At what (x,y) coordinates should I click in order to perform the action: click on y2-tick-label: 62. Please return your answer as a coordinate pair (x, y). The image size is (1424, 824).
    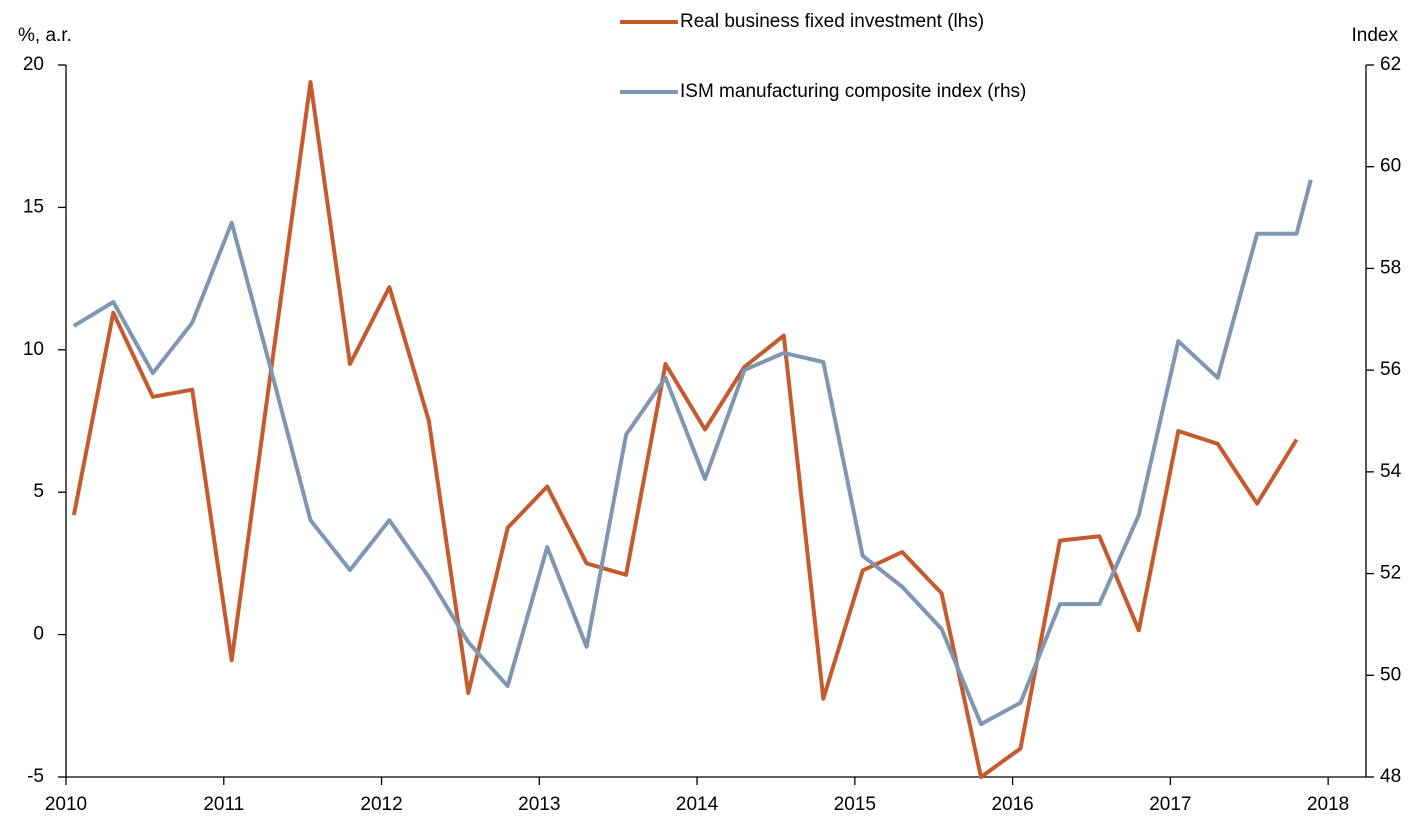
    Looking at the image, I should click on (1390, 64).